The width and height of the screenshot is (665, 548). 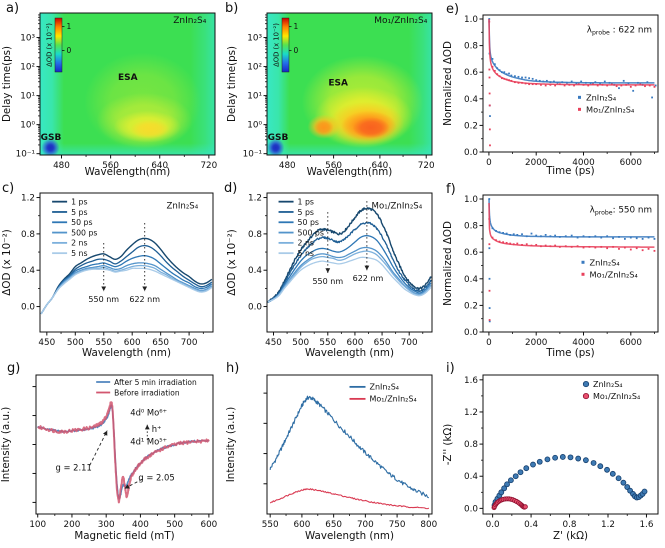 I want to click on svg-text: 200, so click(x=72, y=525).